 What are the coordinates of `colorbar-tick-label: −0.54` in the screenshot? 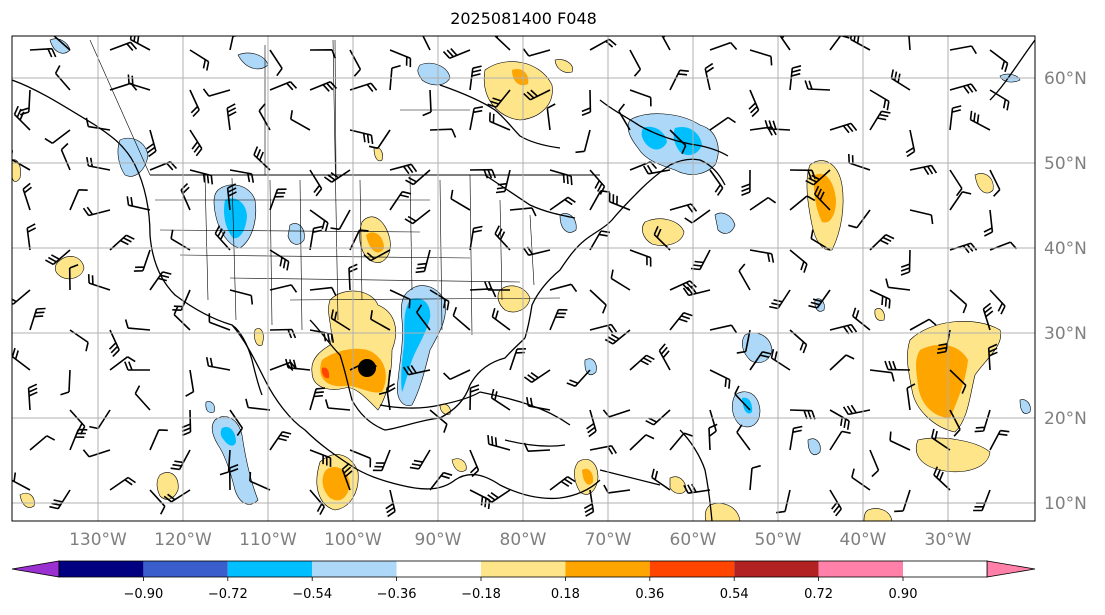 It's located at (312, 594).